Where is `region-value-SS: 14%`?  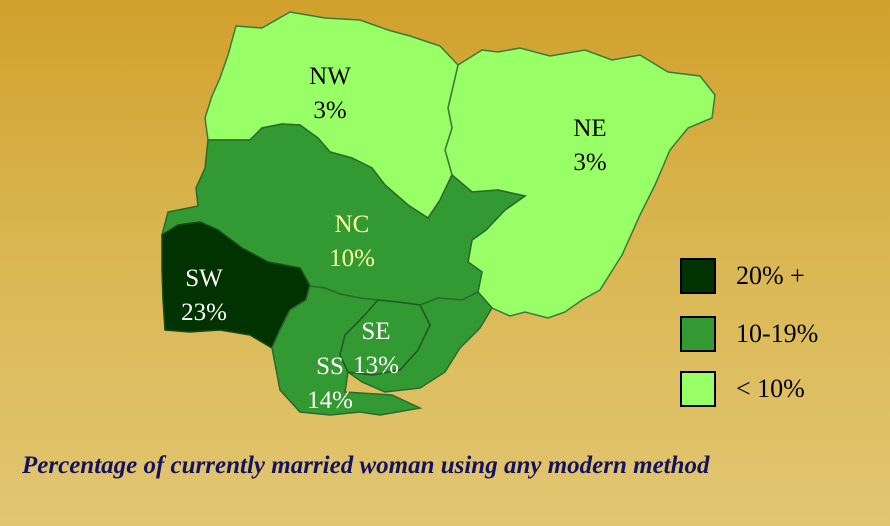 region-value-SS: 14% is located at coordinates (330, 400).